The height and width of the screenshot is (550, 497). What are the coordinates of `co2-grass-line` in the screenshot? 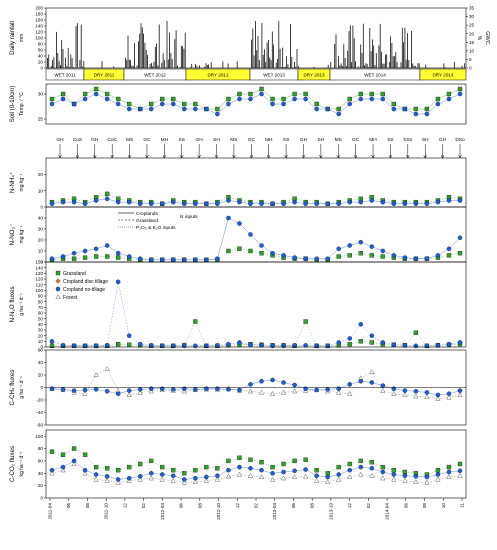 It's located at (256, 461).